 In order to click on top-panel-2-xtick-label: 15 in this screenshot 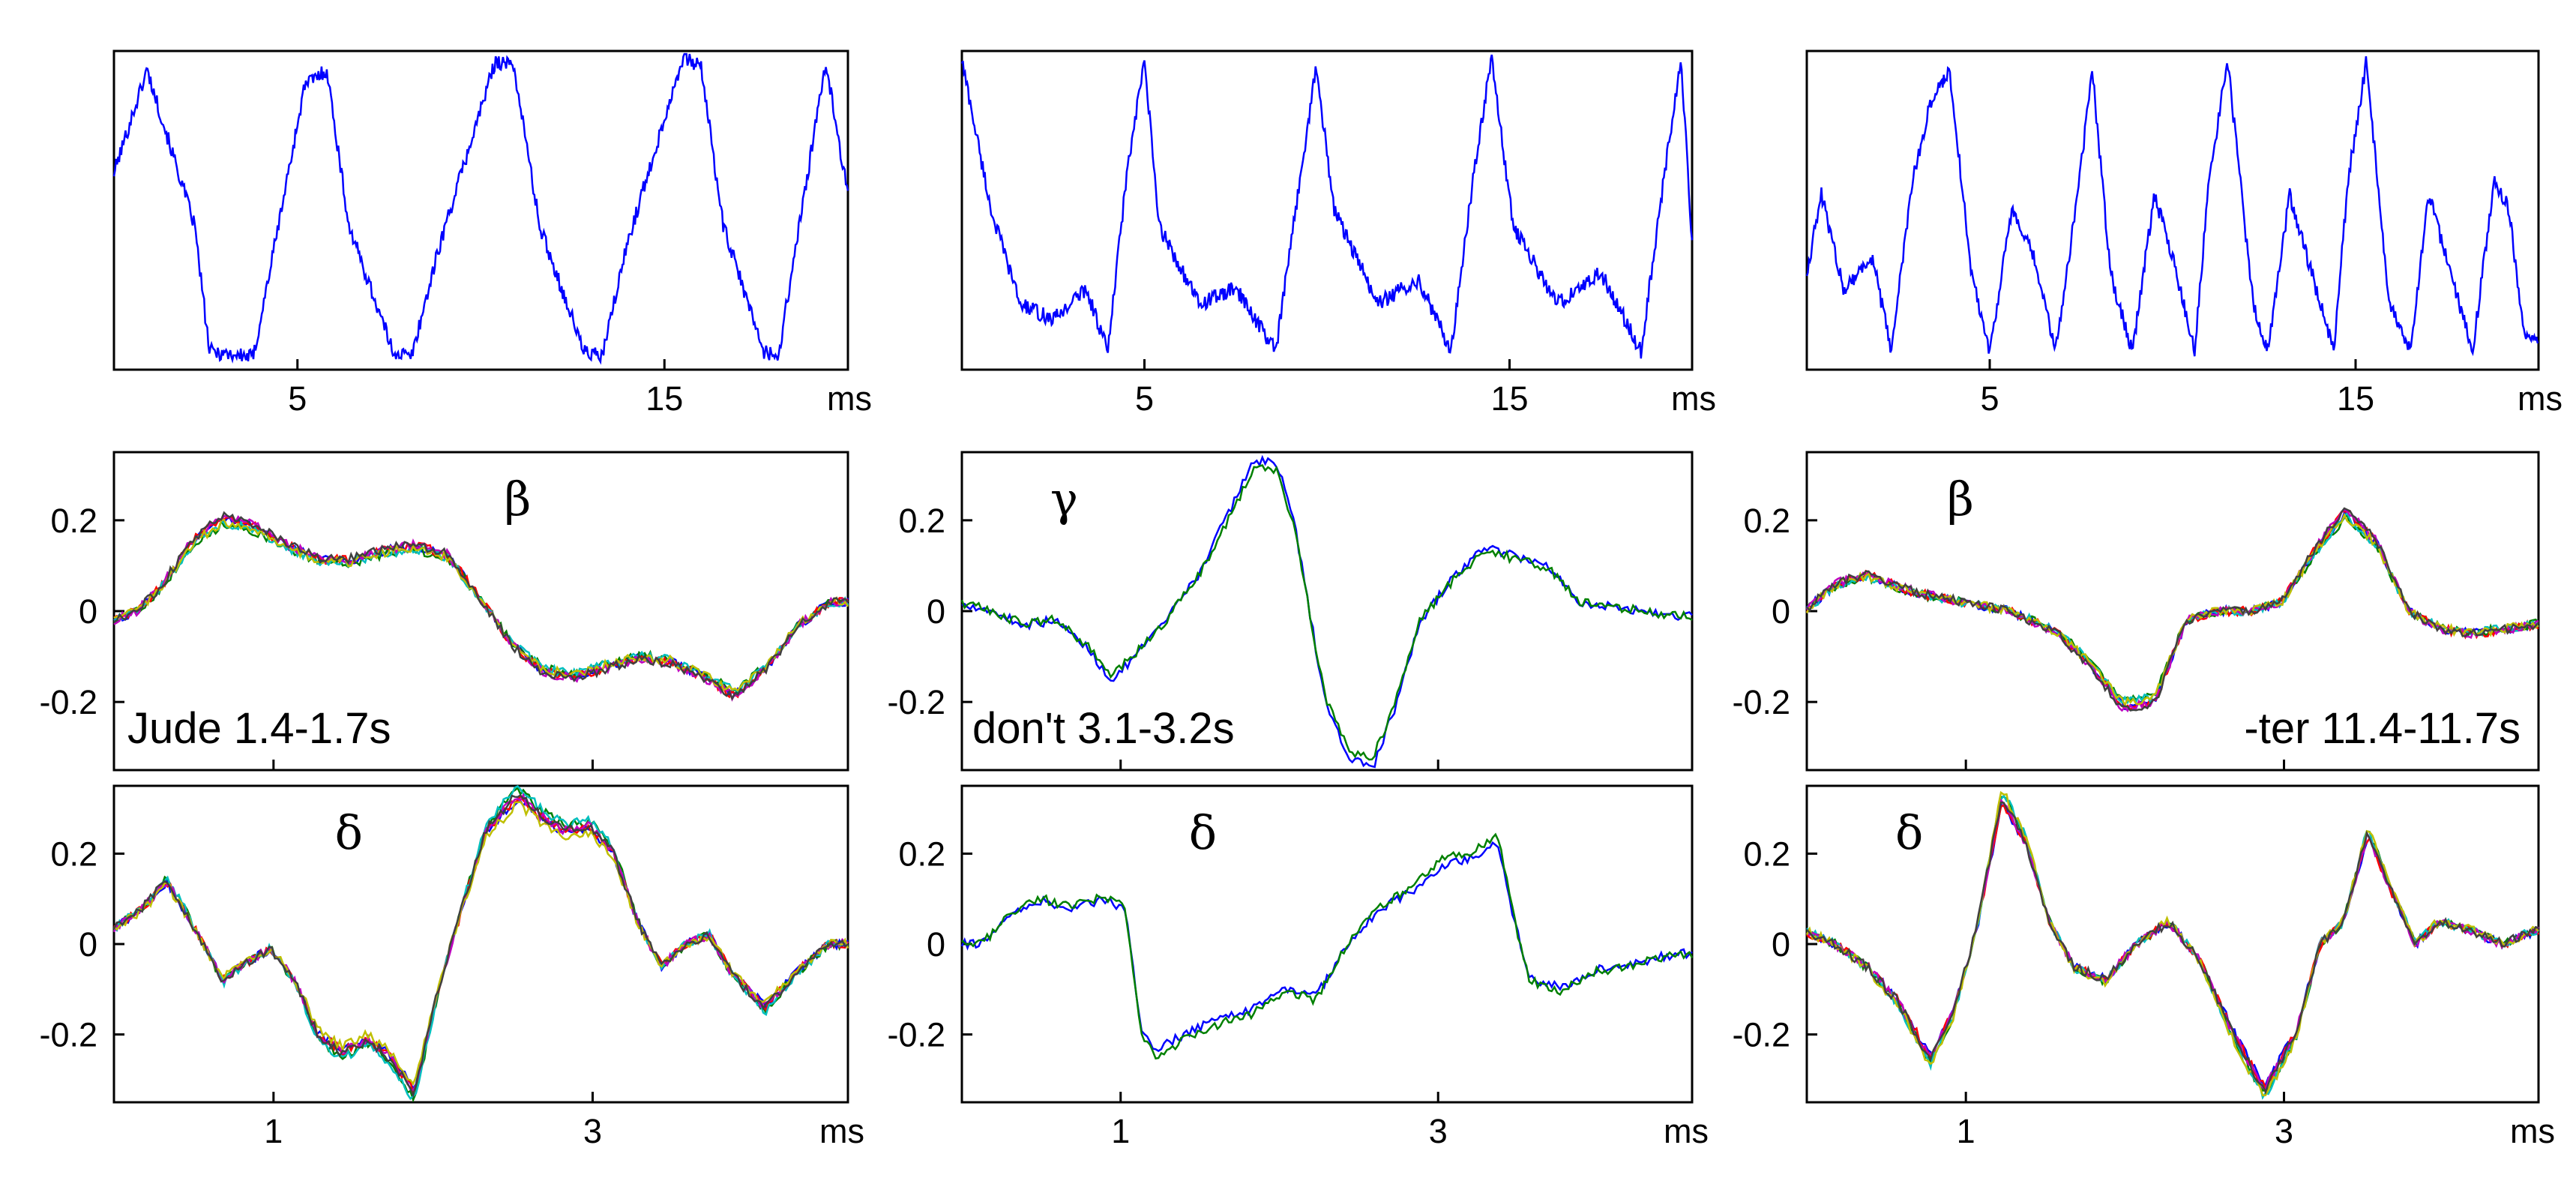, I will do `click(1509, 398)`.